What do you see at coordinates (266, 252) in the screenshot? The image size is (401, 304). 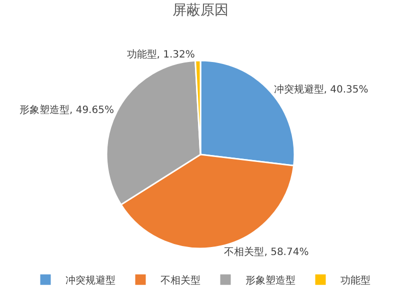 I see `data-label: 不相关型, 58.74%` at bounding box center [266, 252].